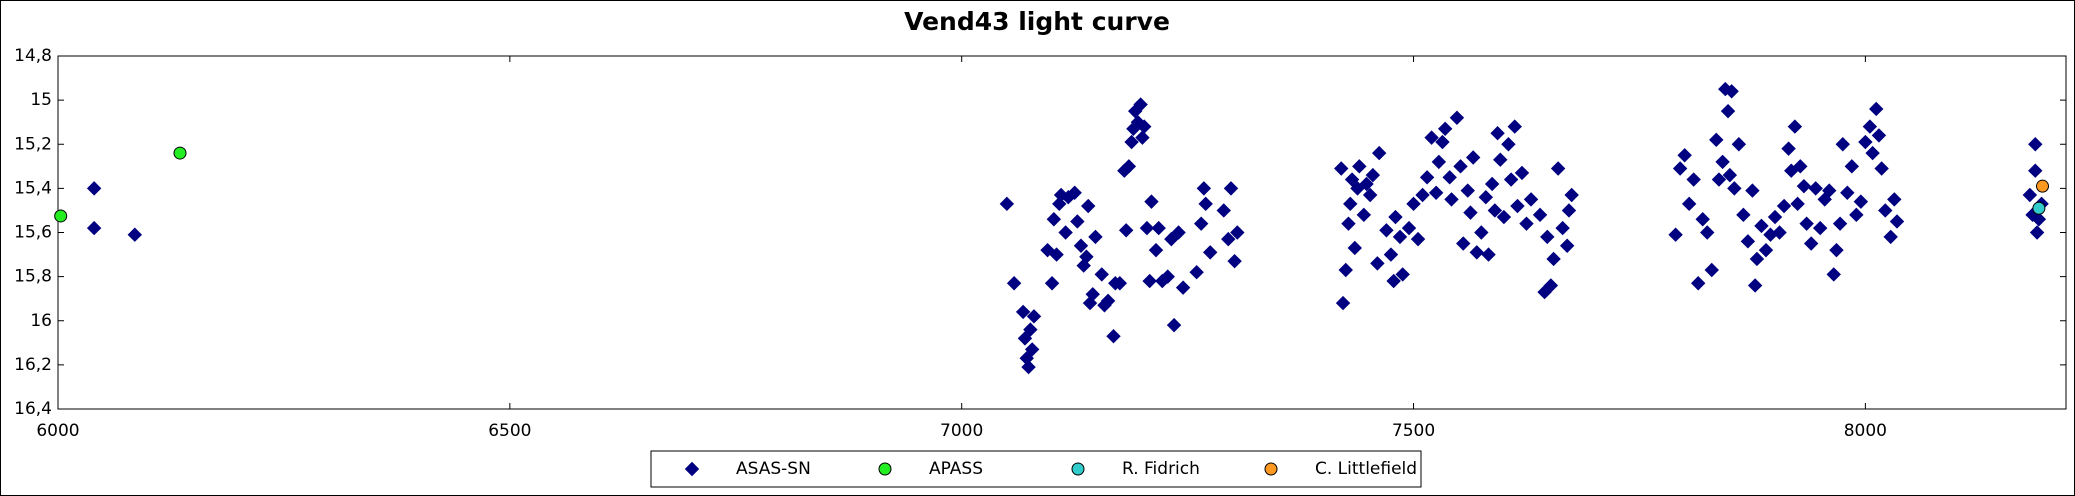 The image size is (2075, 496). Describe the element at coordinates (33, 144) in the screenshot. I see `y-tick-label: 15,2` at that location.